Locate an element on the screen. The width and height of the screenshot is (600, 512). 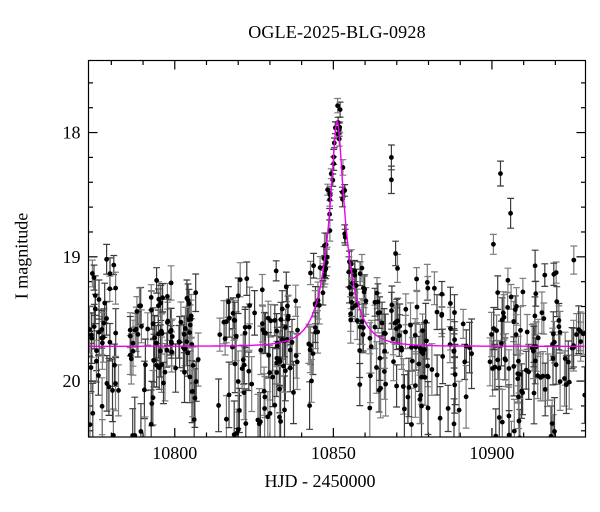
svg-text: 10800 is located at coordinates (174, 453).